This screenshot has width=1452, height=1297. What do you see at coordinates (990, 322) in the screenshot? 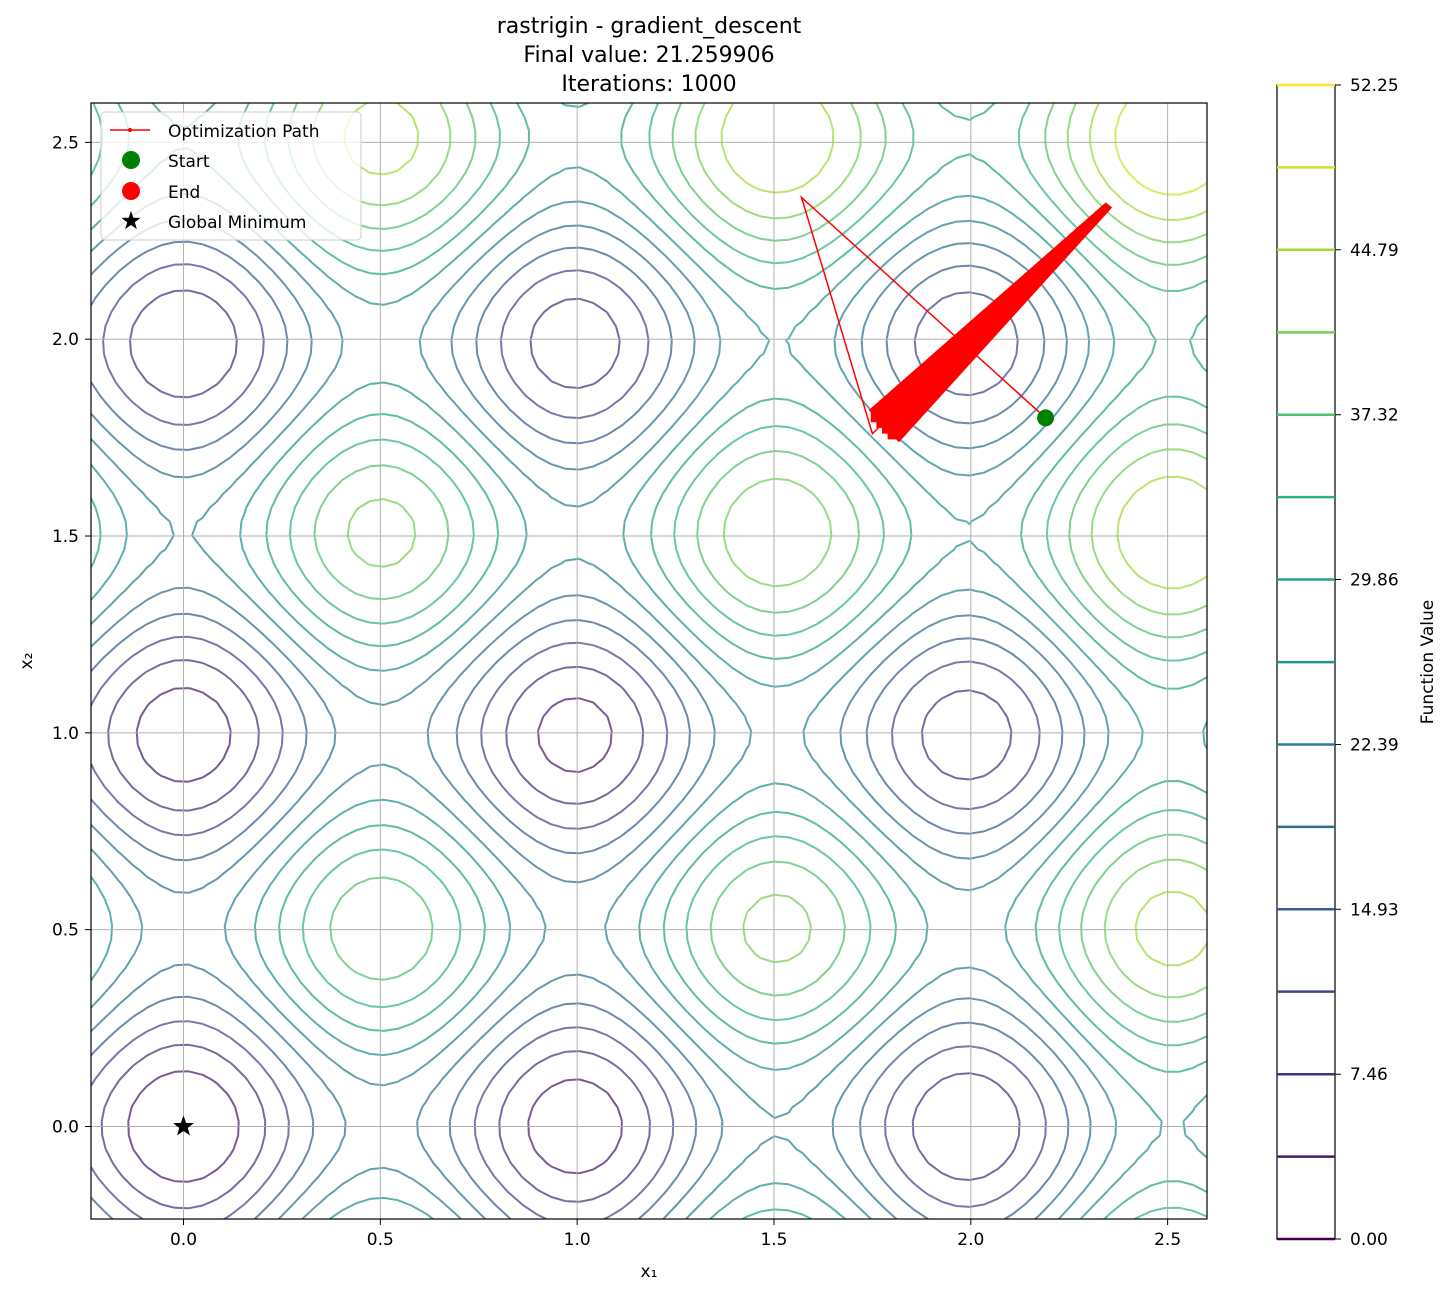
I see `path-oscillation` at bounding box center [990, 322].